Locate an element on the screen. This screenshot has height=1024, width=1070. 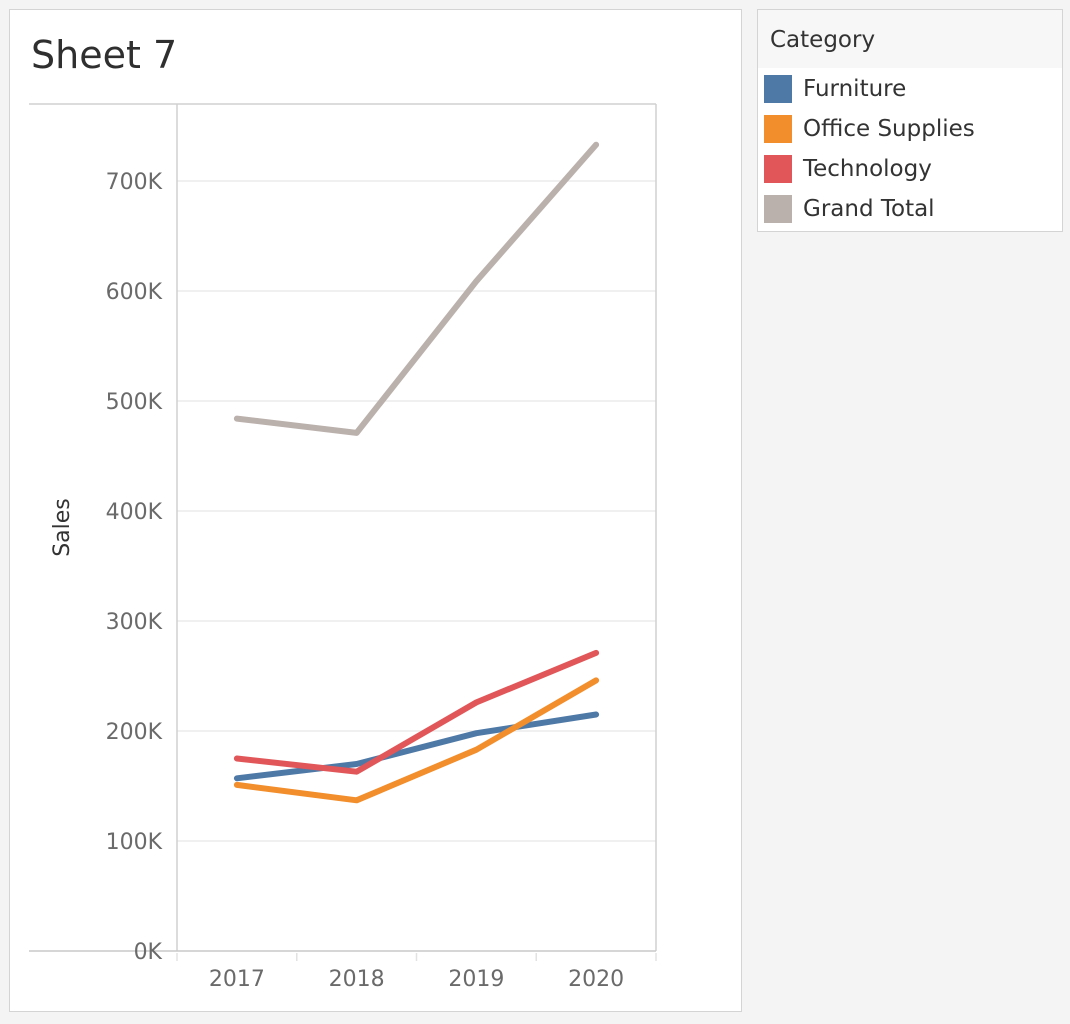
x-tick-label: 2019 is located at coordinates (476, 979).